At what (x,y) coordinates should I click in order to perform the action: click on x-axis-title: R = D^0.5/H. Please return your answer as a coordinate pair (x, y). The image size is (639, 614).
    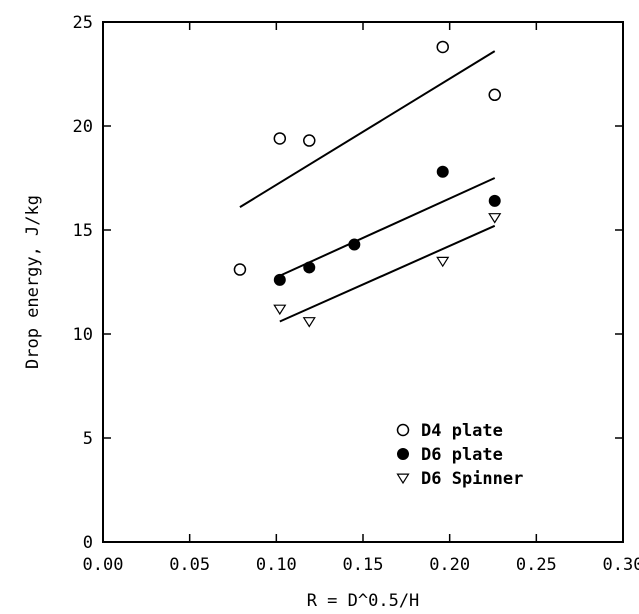
    Looking at the image, I should click on (363, 601).